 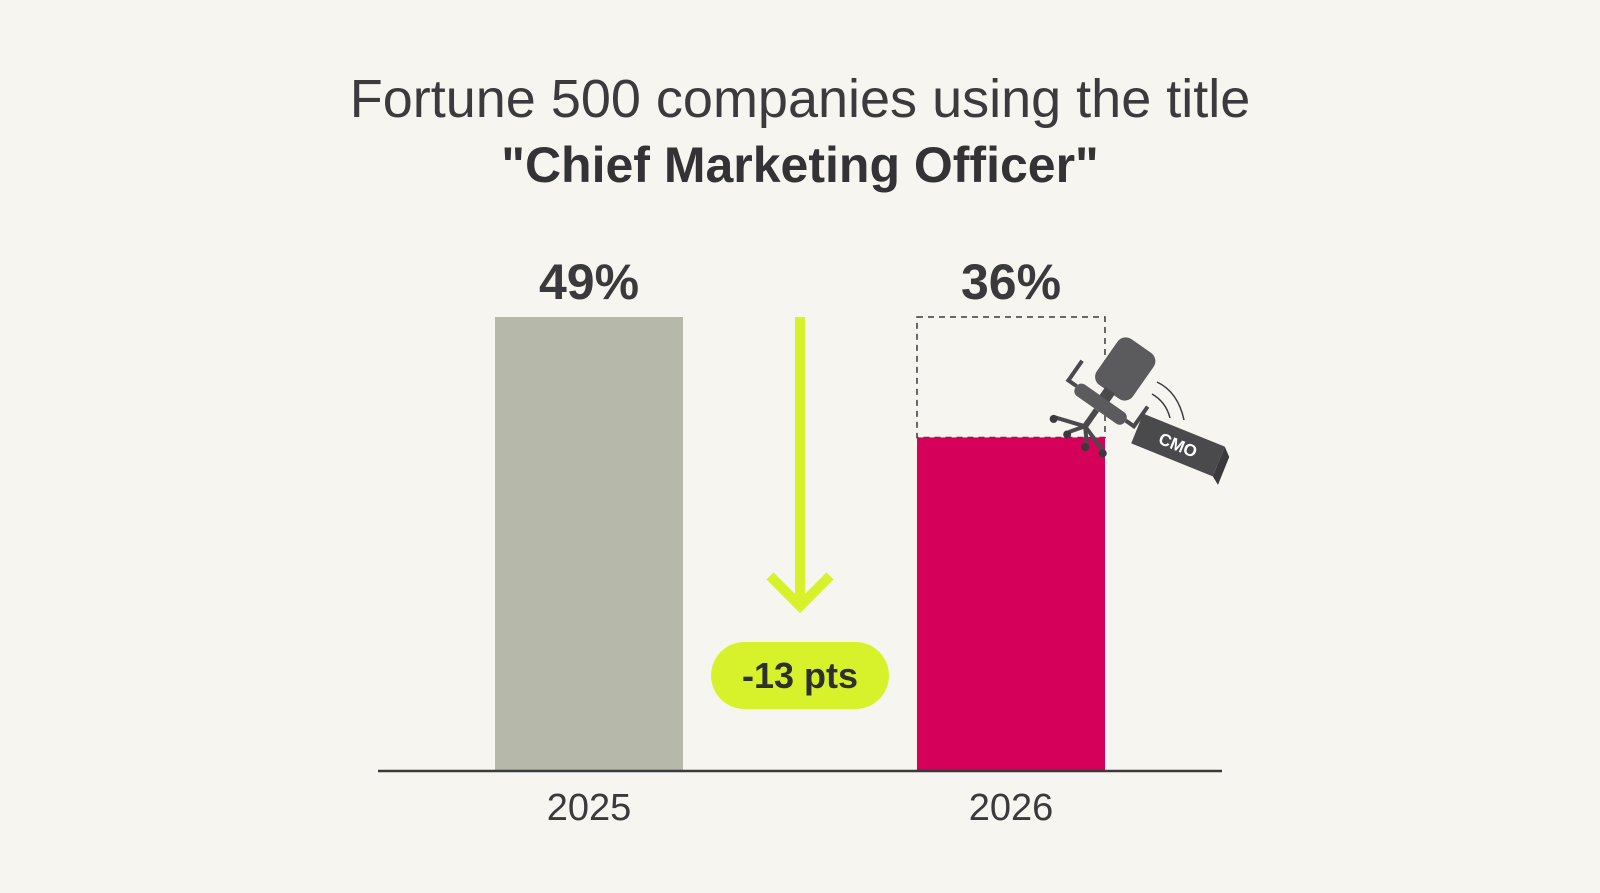 I want to click on value-label-2025: 49%, so click(x=589, y=282).